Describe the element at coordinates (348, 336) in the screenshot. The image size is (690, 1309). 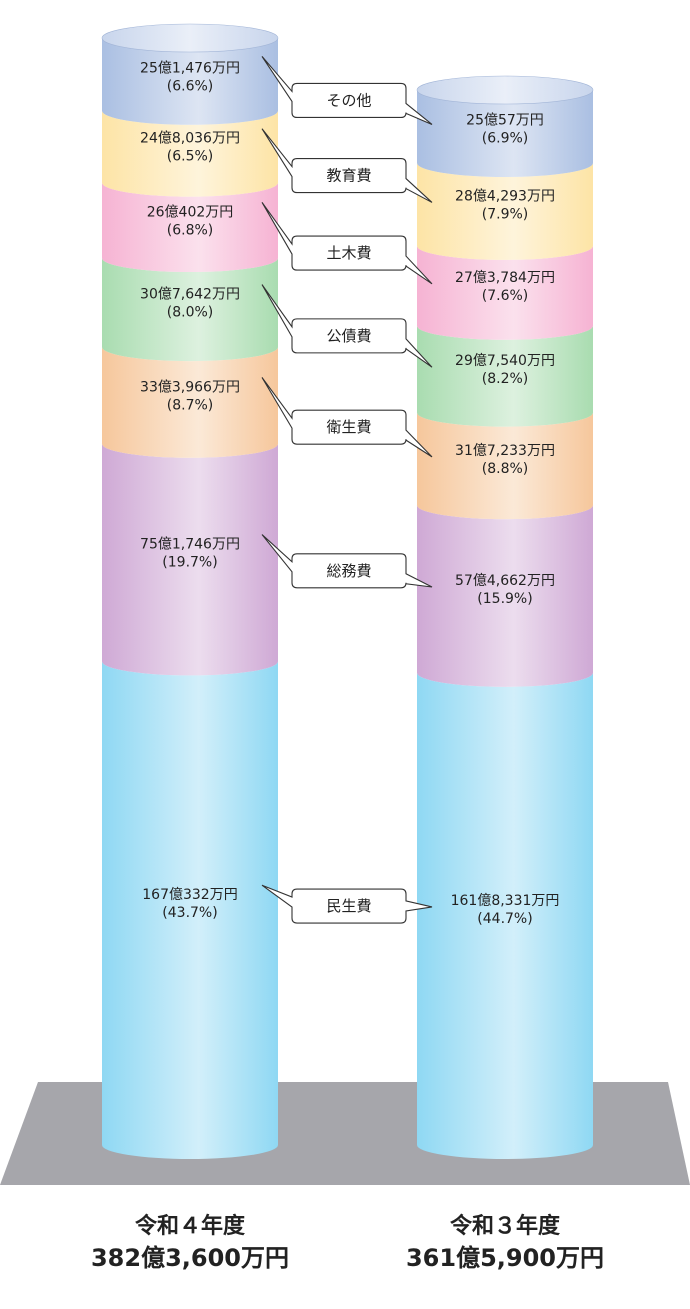
I see `callout-label-kosai: 公債費` at that location.